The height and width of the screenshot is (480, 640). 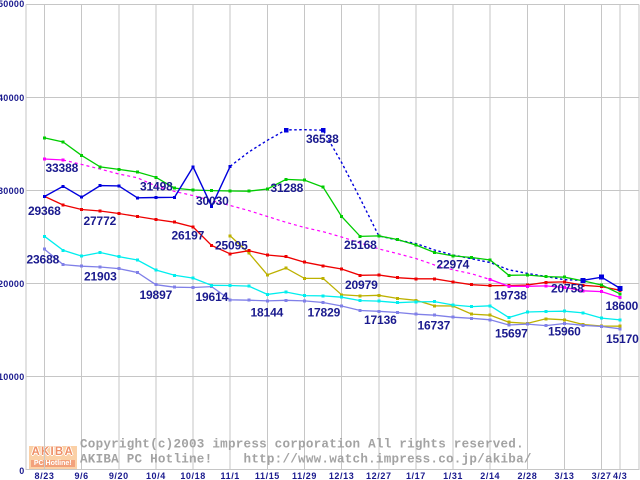 I want to click on svg-text: 11/1, so click(x=229, y=475).